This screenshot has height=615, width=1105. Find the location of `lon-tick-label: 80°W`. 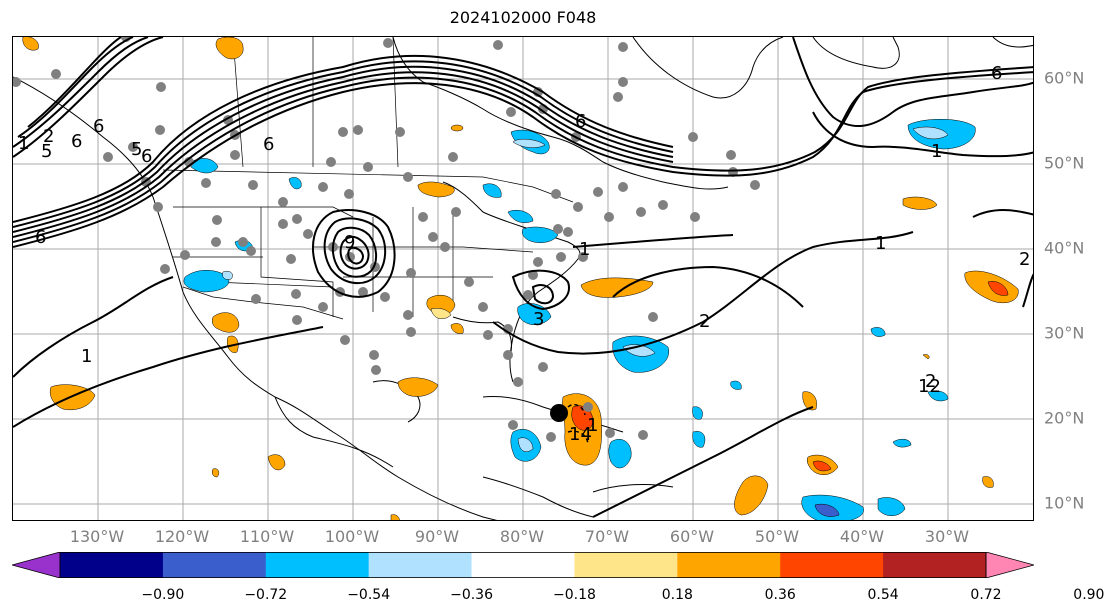

lon-tick-label: 80°W is located at coordinates (522, 536).